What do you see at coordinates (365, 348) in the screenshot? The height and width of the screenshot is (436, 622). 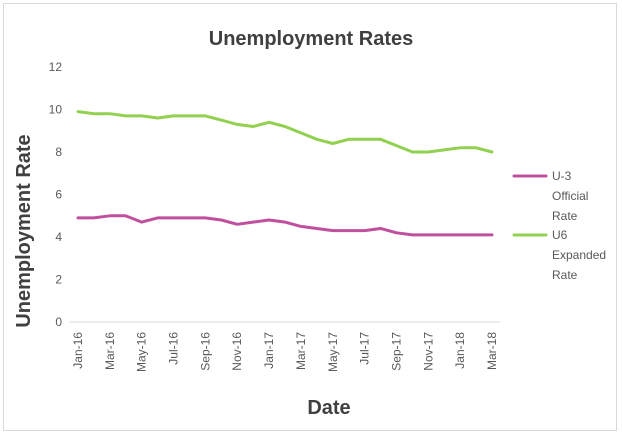 I see `x-tick-label: Jul-17` at bounding box center [365, 348].